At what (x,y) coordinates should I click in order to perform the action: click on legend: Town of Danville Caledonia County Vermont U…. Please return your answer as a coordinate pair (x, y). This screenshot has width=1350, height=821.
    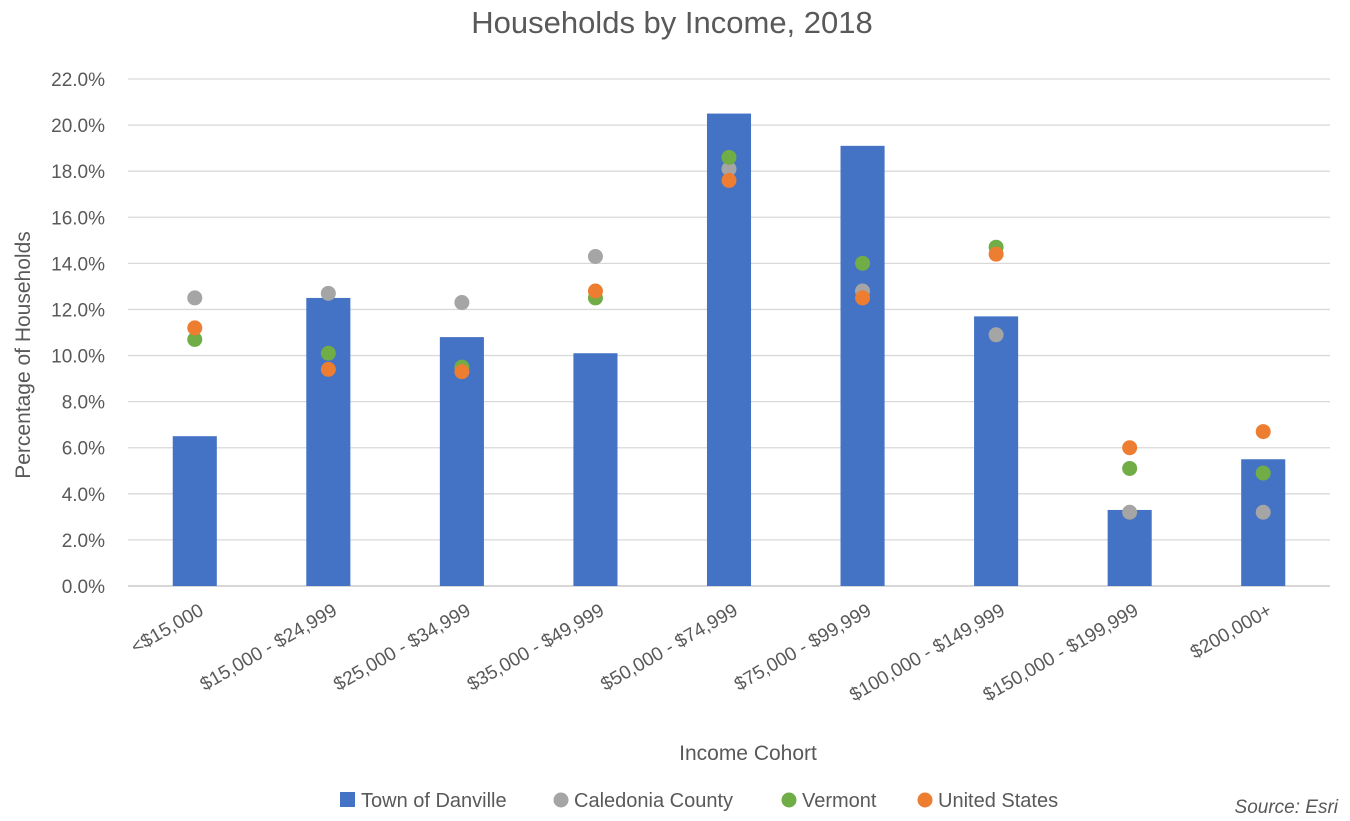
    Looking at the image, I should click on (699, 801).